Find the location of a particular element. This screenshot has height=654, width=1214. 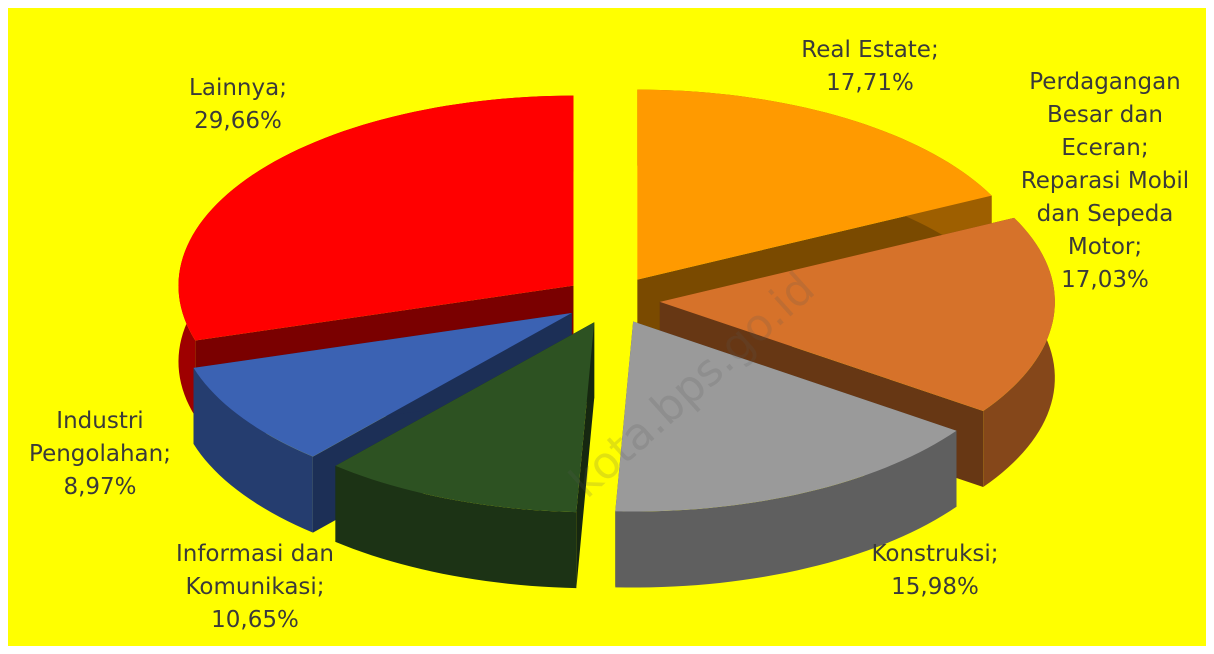

value-label: 17,03% is located at coordinates (1105, 280).